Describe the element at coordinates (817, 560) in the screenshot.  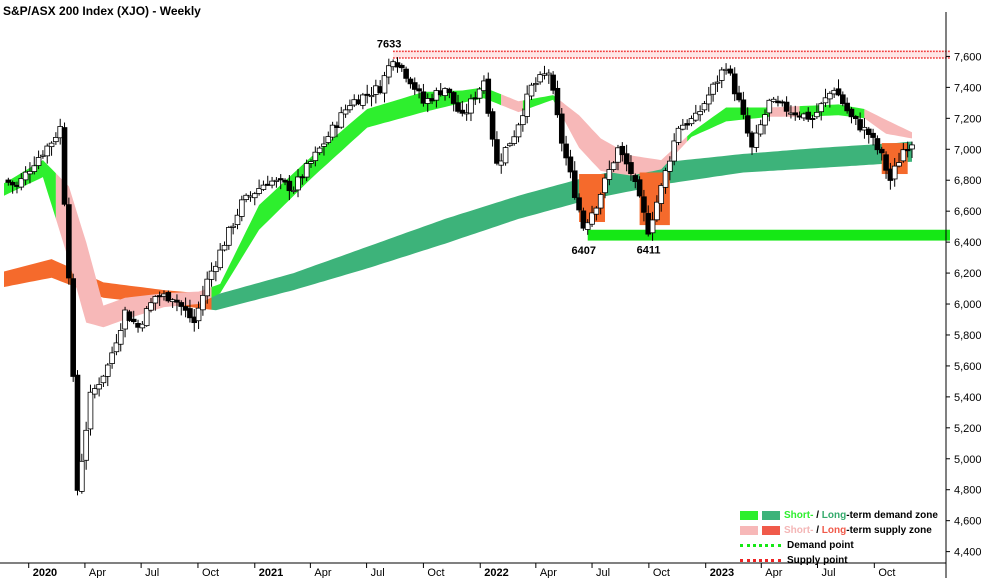
I see `legend-supply-point-label: Supply point` at that location.